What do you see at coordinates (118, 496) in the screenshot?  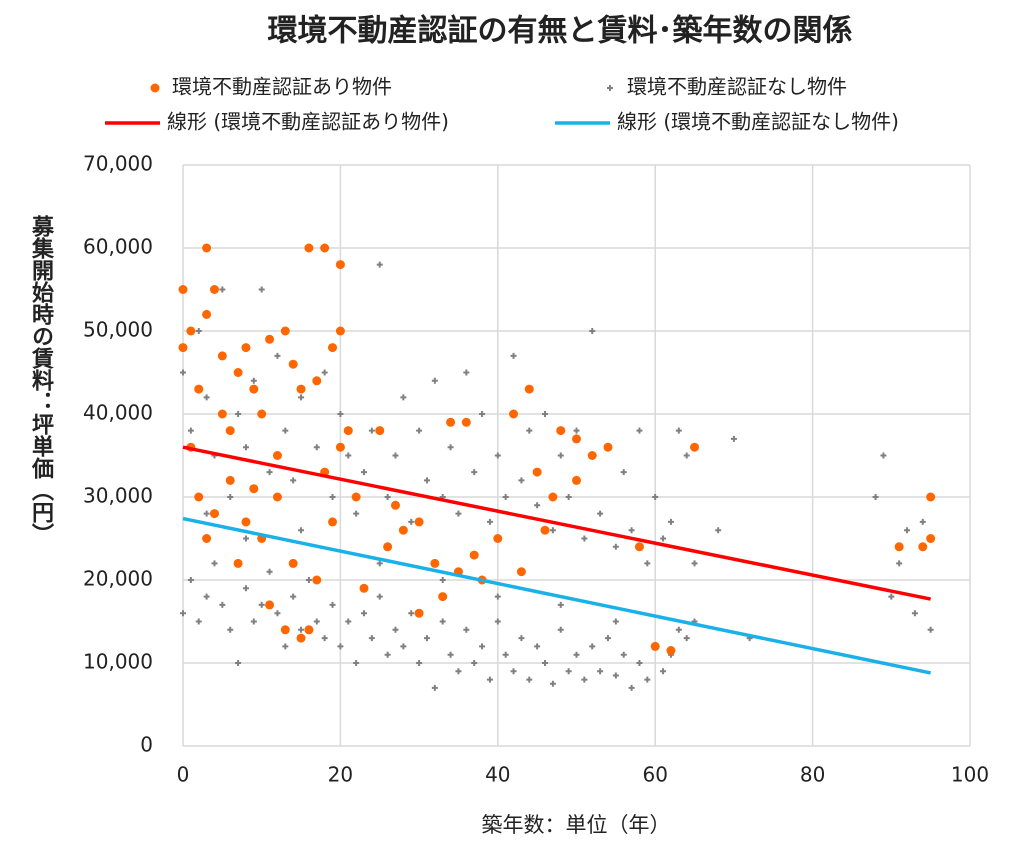 I see `y-tick-label: 30,000` at bounding box center [118, 496].